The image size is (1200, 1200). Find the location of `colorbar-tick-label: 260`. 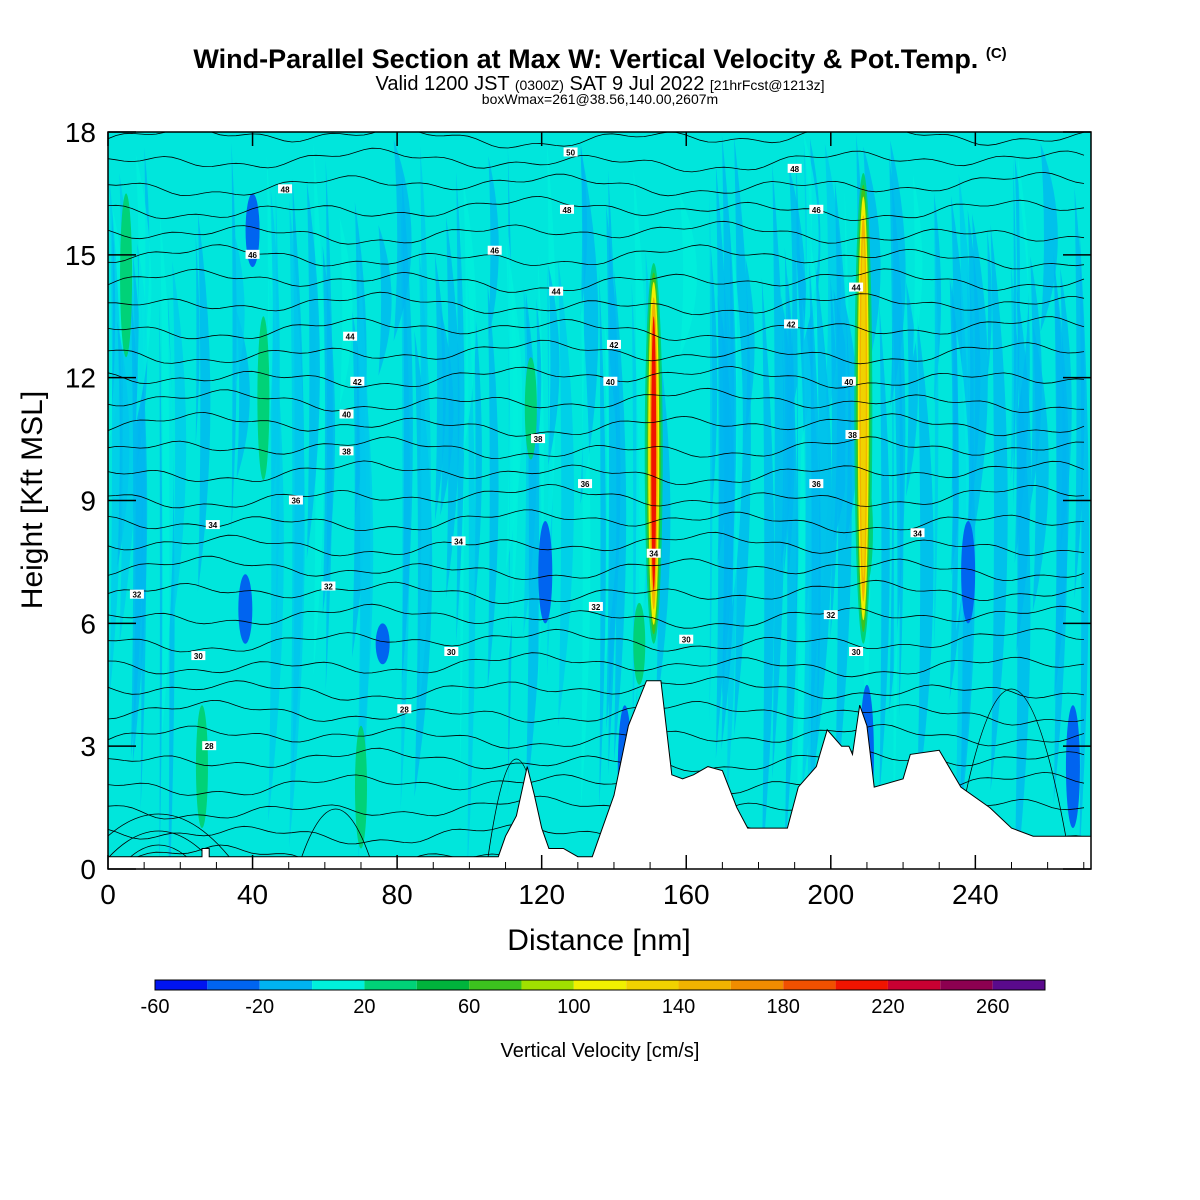

colorbar-tick-label: 260 is located at coordinates (992, 1007).